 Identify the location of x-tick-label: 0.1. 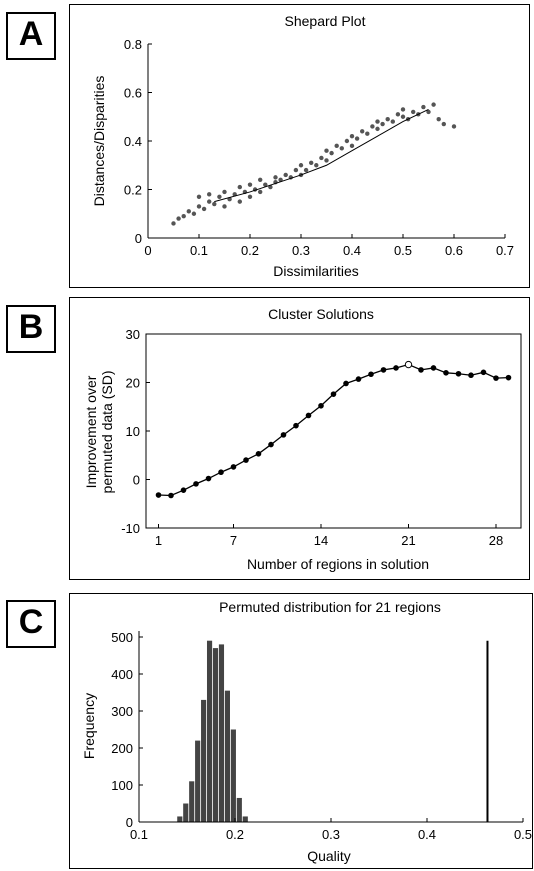
(139, 834).